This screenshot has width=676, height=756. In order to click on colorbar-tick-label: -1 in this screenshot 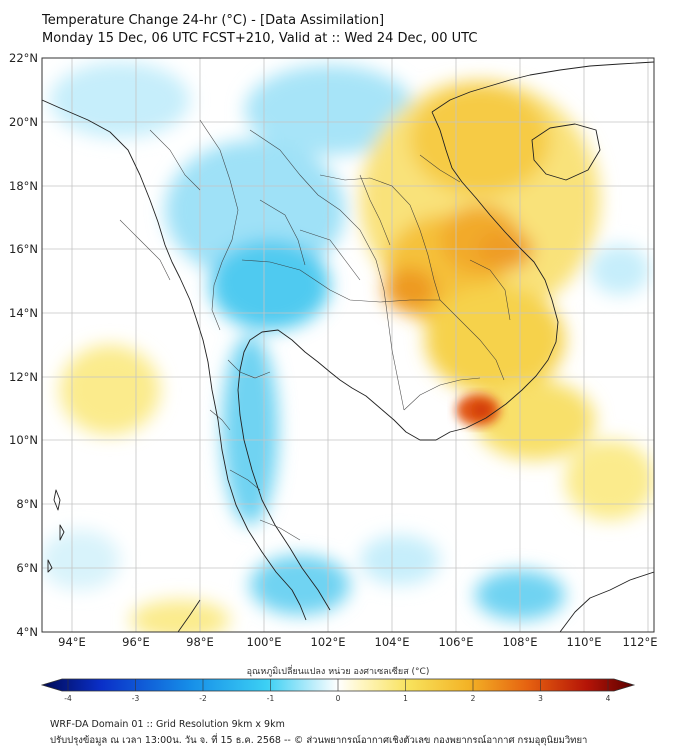, I will do `click(271, 698)`.